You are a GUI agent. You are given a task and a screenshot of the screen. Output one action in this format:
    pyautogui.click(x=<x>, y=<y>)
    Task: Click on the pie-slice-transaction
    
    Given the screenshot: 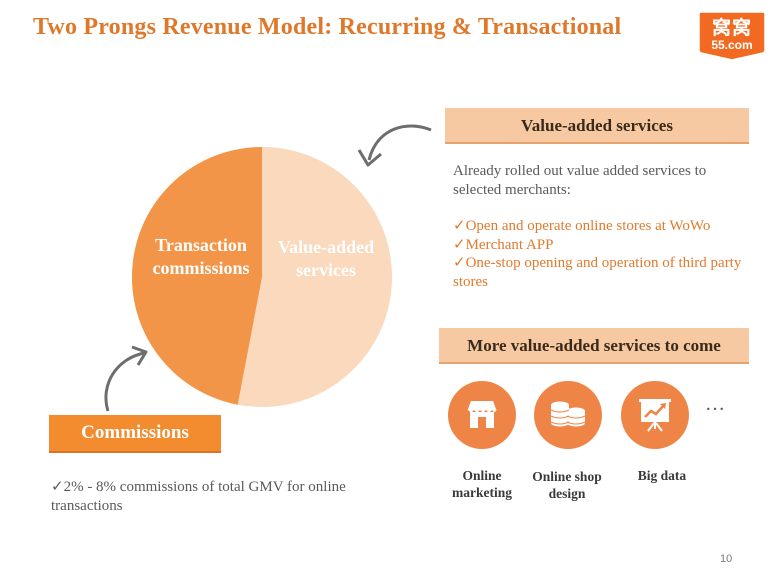 What is the action you would take?
    pyautogui.click(x=196, y=276)
    